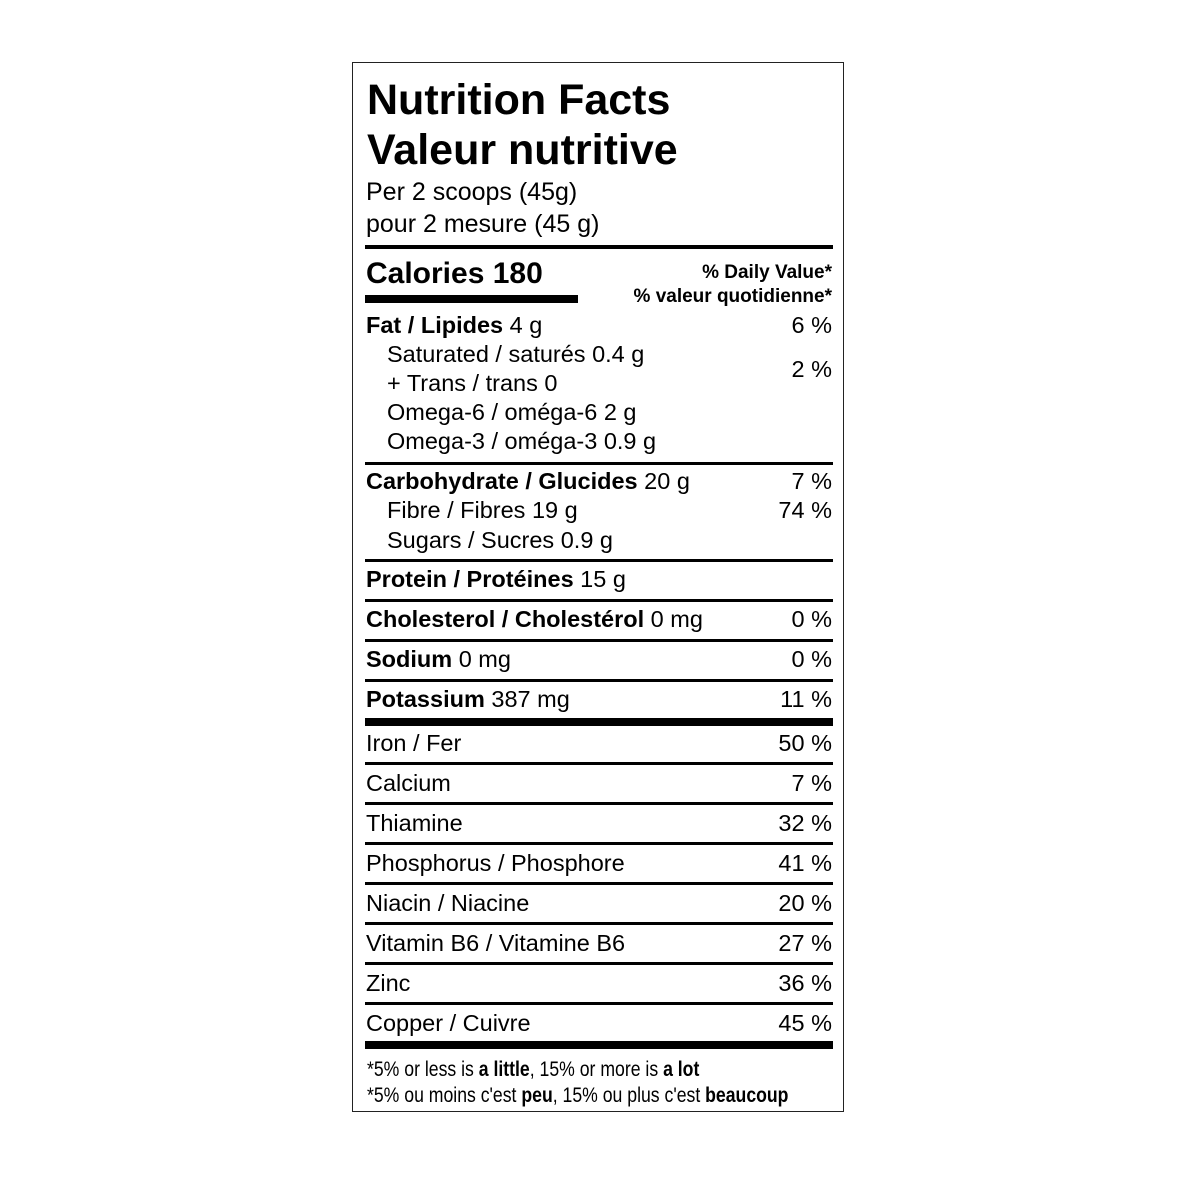 This screenshot has width=1200, height=1200. What do you see at coordinates (812, 783) in the screenshot?
I see `nutrient-dv: 7 %` at bounding box center [812, 783].